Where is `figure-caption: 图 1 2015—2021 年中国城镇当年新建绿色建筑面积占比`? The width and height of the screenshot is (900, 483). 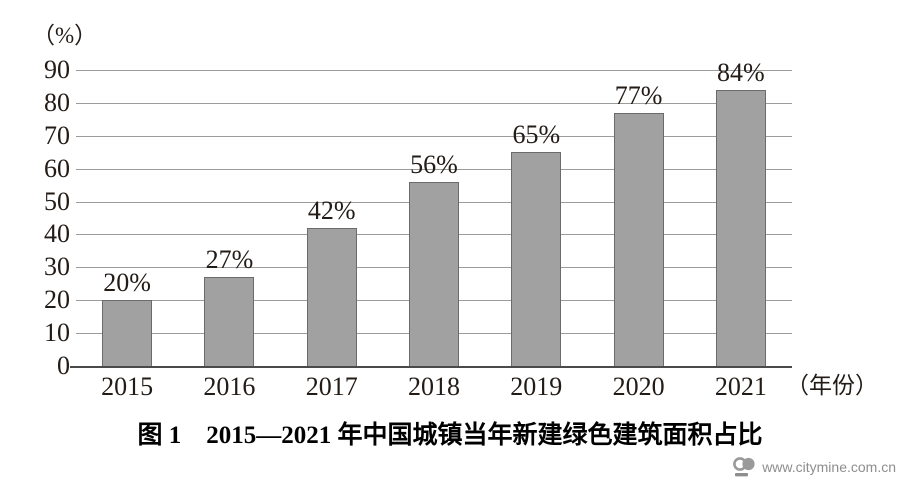
figure-caption: 图 1 2015—2021 年中国城镇当年新建绿色建筑面积占比 is located at coordinates (450, 435).